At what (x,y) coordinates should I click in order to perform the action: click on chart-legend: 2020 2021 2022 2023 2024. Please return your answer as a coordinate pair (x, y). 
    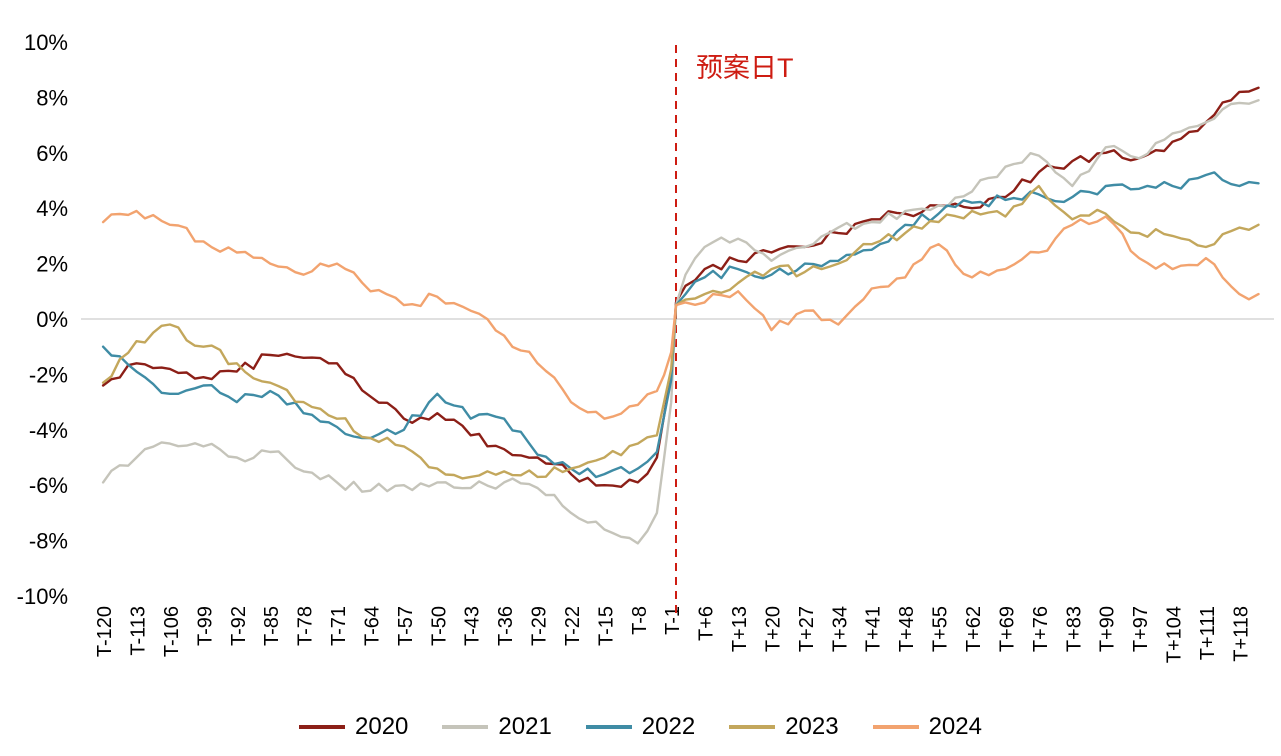
    Looking at the image, I should click on (640, 727).